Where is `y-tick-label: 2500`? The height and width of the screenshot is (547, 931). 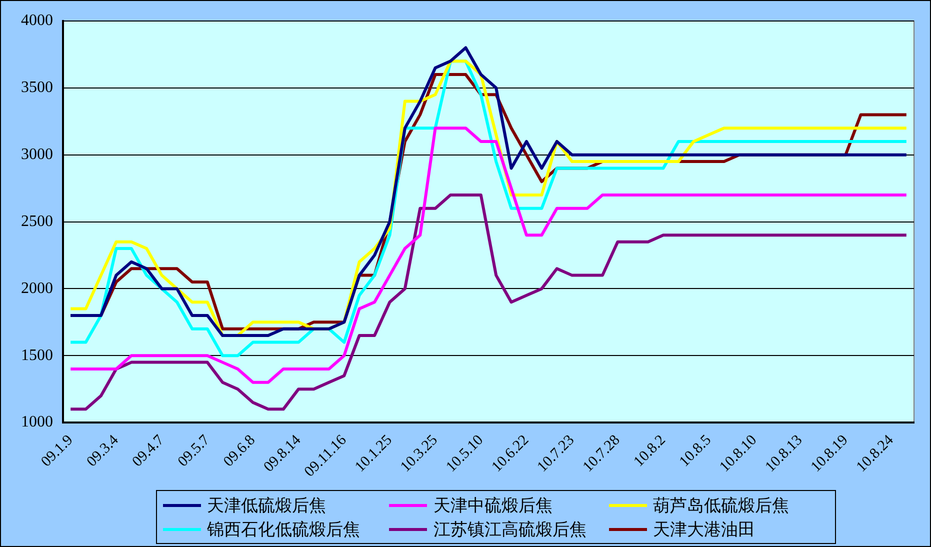 y-tick-label: 2500 is located at coordinates (37, 221).